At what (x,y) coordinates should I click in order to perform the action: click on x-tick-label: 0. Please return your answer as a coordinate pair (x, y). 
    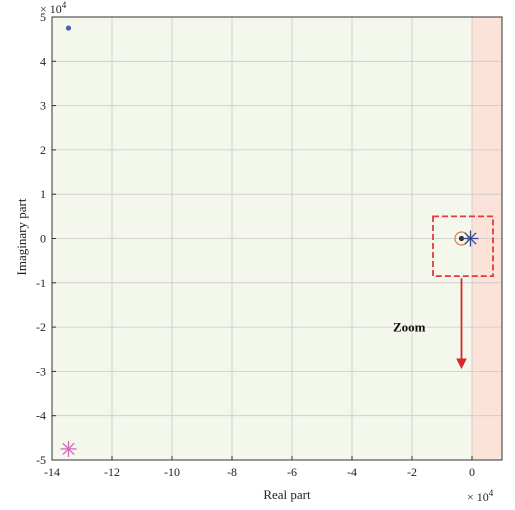
    Looking at the image, I should click on (472, 472).